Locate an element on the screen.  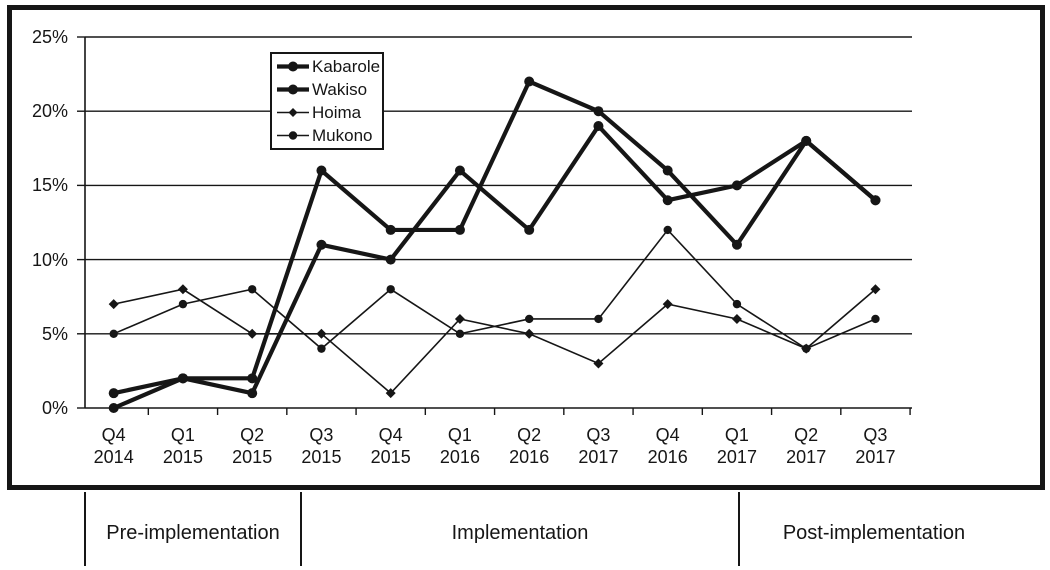
y-tick-label: 0% is located at coordinates (54, 408).